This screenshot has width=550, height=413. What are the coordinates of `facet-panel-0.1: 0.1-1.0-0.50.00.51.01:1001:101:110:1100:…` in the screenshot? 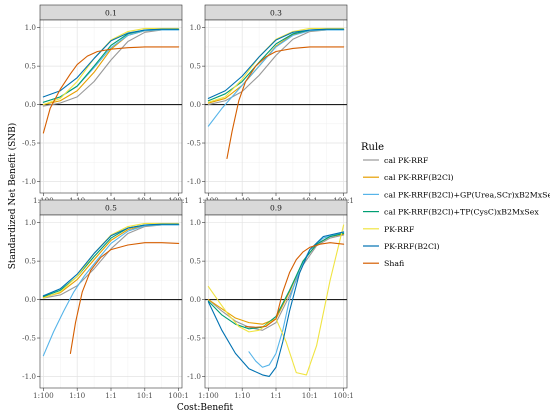 It's located at (105, 104).